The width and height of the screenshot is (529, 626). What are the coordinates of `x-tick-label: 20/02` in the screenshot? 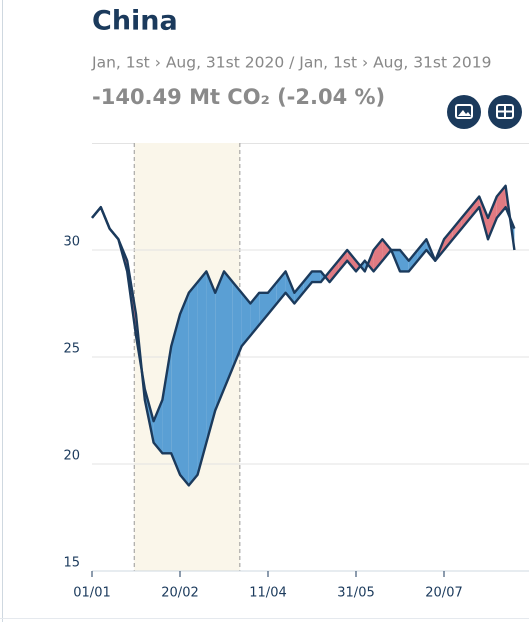 It's located at (179, 593).